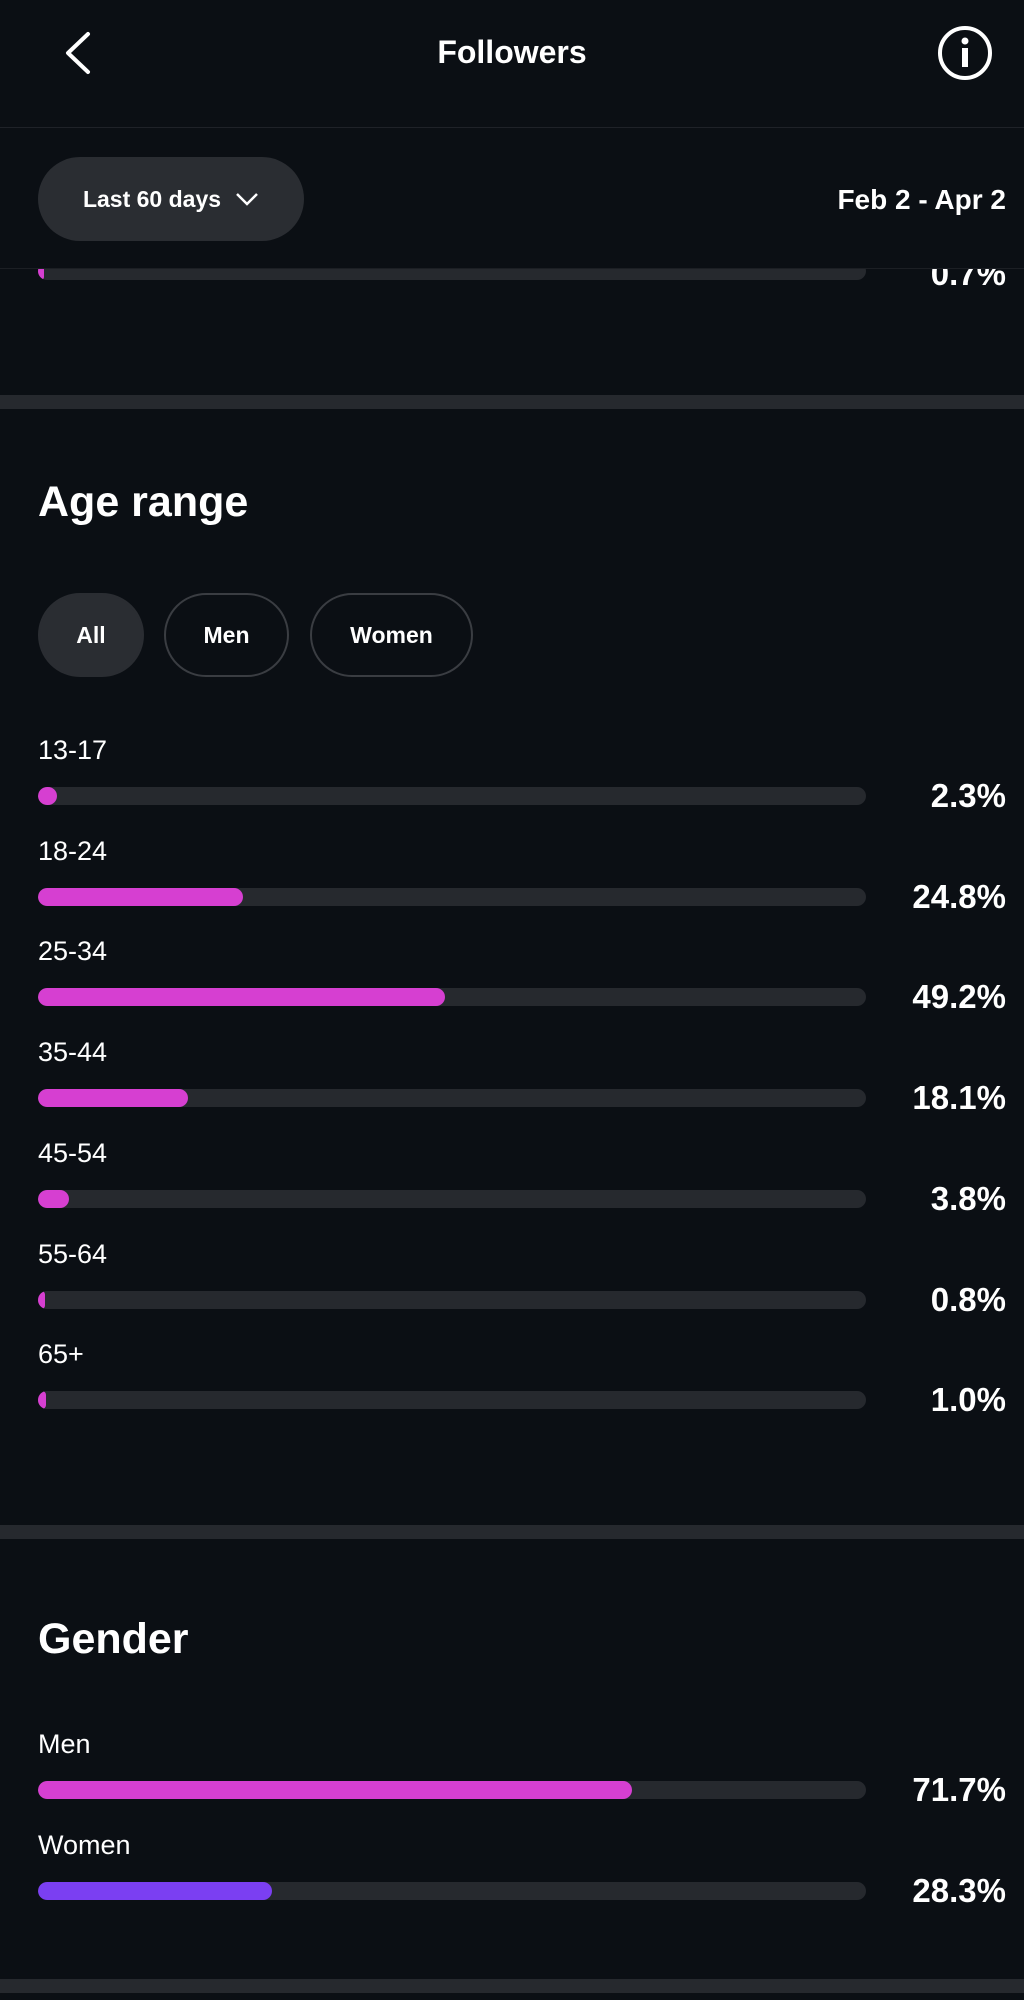  I want to click on period-label: Last 60 days, so click(152, 198).